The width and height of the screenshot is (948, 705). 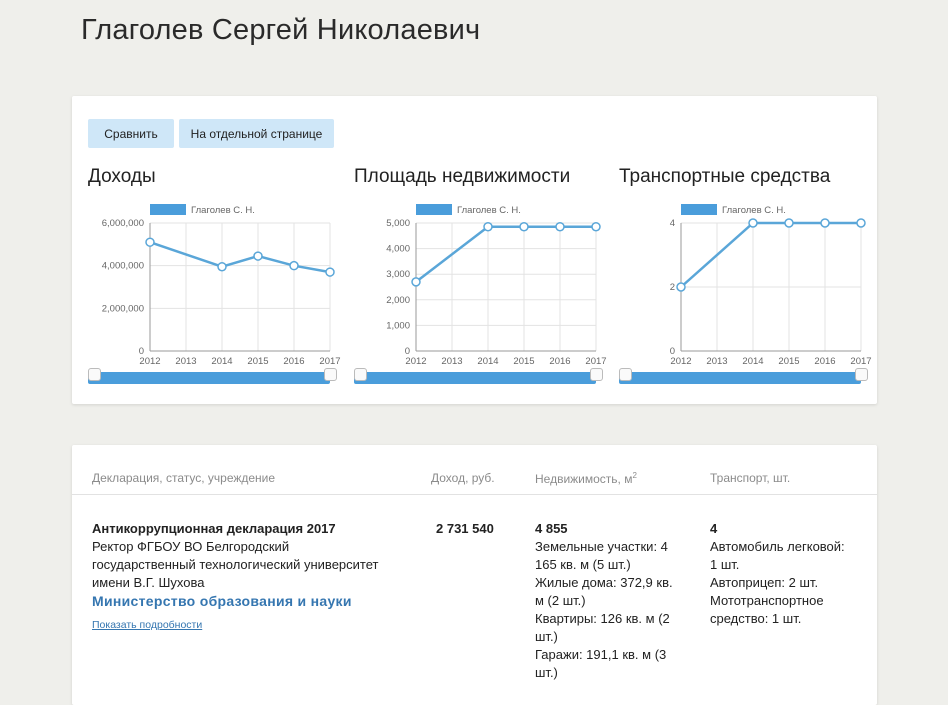 I want to click on realty-item: Гаражи: 191,1 кв. м (3 шт.), so click(x=601, y=663).